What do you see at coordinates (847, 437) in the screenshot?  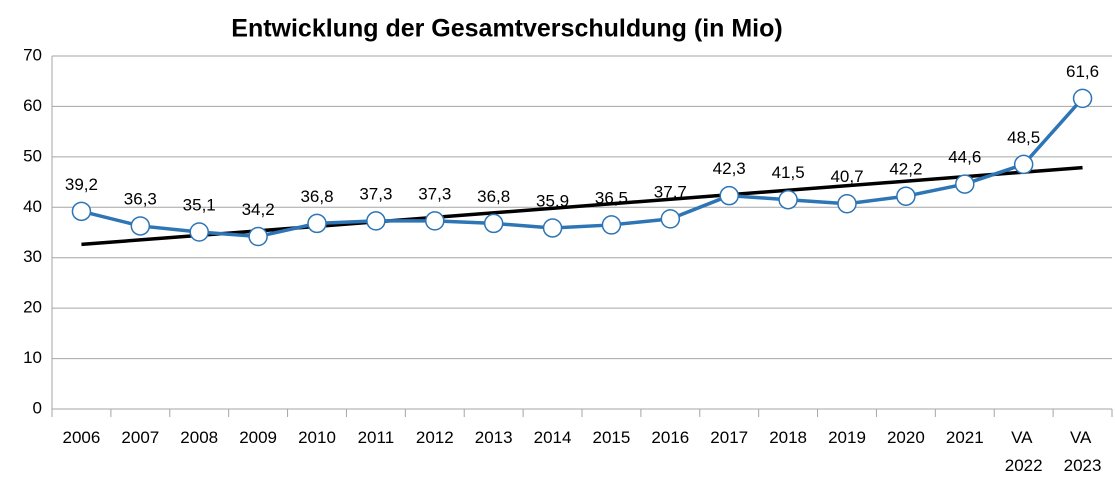 I see `x-tick-label: 2019` at bounding box center [847, 437].